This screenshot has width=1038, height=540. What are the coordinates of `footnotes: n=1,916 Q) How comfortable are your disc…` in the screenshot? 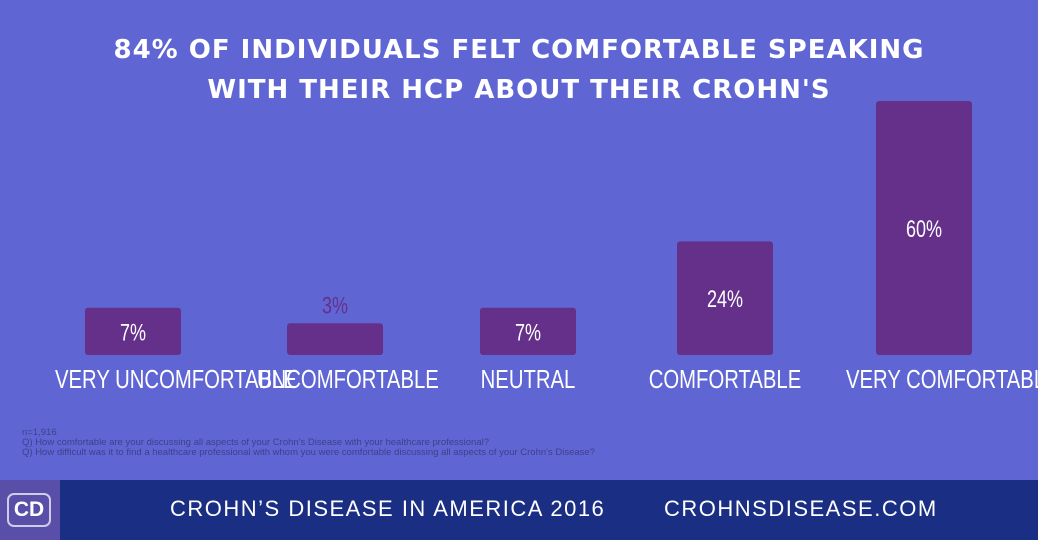 It's located at (308, 443).